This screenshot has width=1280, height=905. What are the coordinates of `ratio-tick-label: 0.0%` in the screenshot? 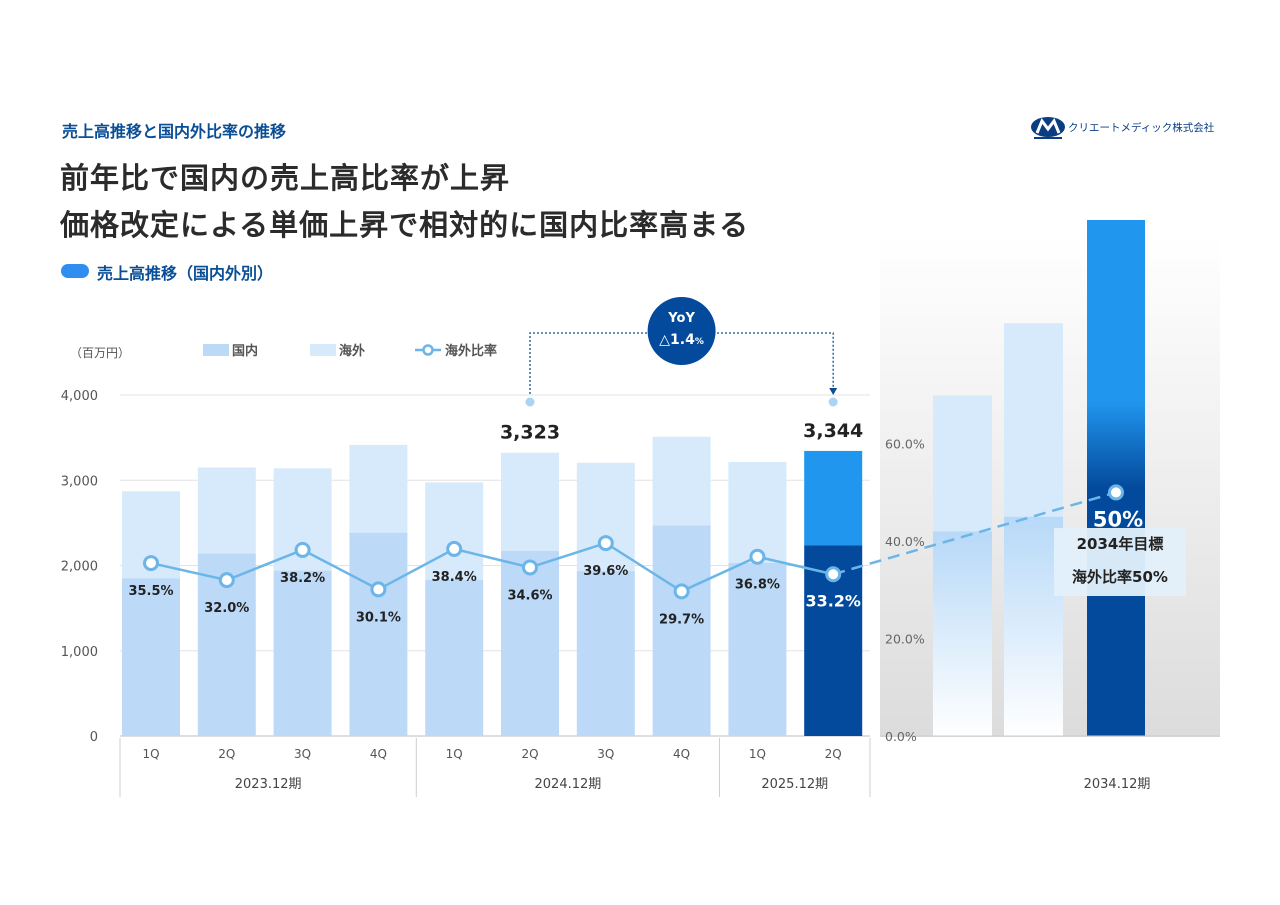 It's located at (901, 736).